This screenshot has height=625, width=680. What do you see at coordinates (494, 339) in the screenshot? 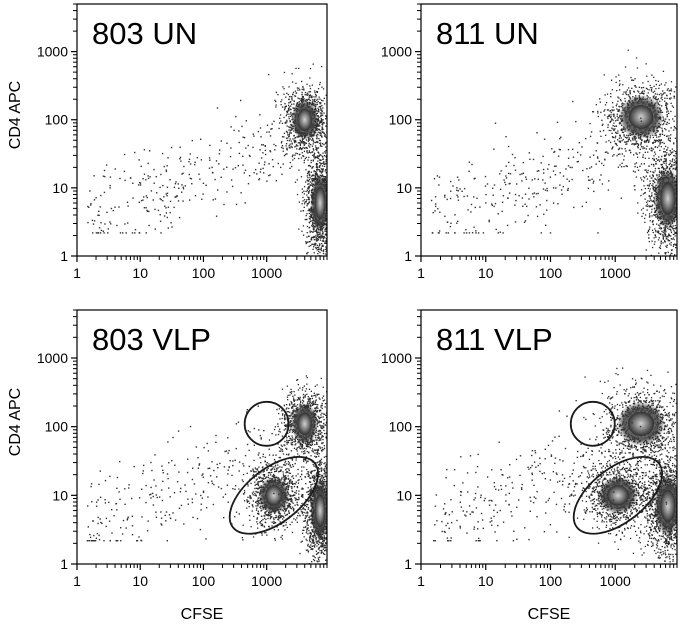
I see `panel-title: 811 VLP` at bounding box center [494, 339].